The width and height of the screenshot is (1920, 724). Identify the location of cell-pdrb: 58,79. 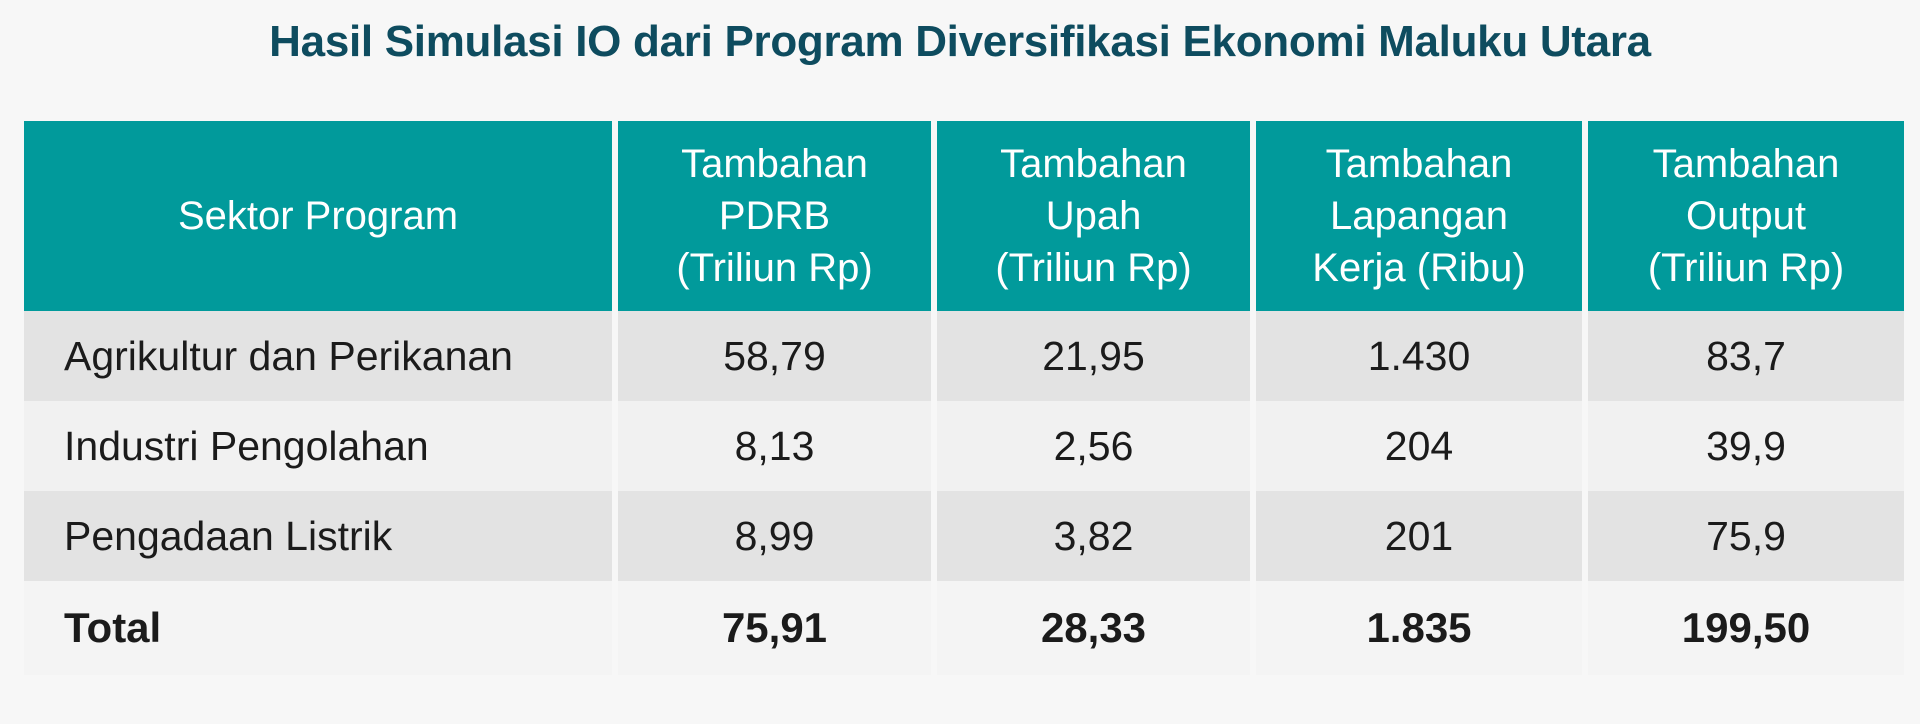
(774, 356).